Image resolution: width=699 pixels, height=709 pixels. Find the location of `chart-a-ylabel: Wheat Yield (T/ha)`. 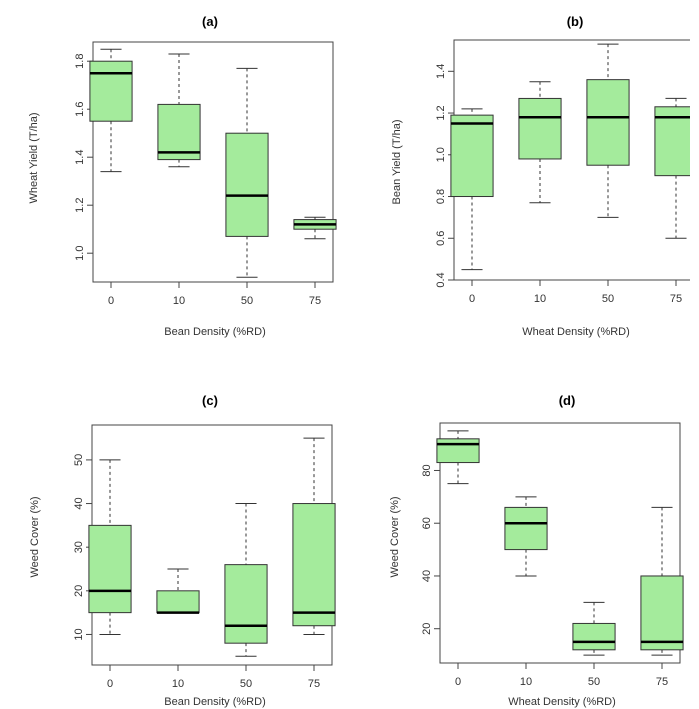

chart-a-ylabel: Wheat Yield (T/ha) is located at coordinates (34, 157).